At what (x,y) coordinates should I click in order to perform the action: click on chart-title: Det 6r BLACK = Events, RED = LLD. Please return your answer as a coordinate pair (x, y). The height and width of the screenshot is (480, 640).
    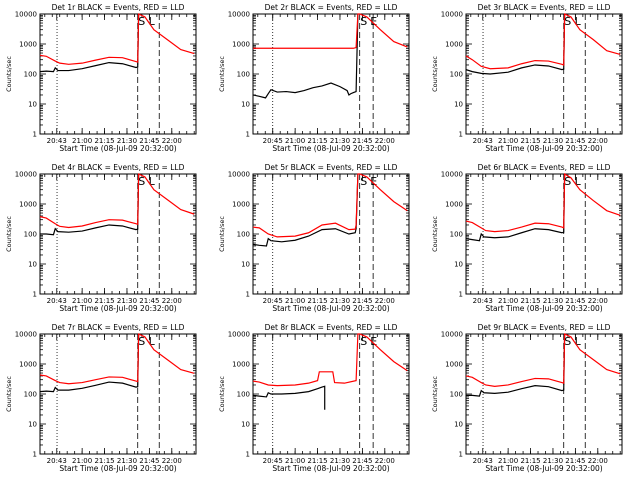
    Looking at the image, I should click on (544, 167).